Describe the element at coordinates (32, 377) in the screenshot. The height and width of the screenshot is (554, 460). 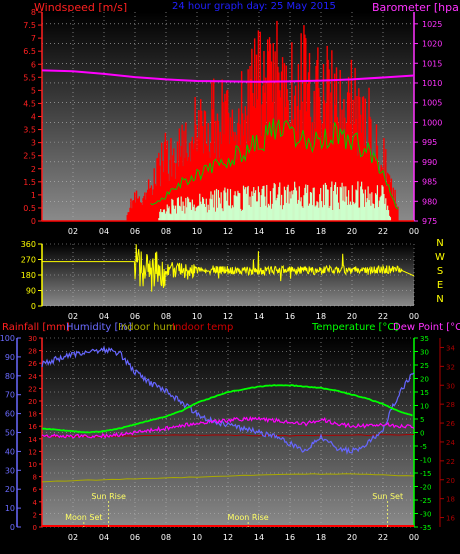
I see `rainfall-tick-label: 24` at that location.